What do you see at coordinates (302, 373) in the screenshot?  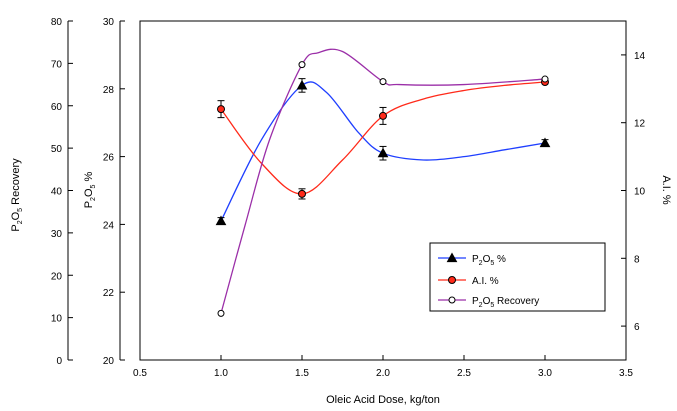 I see `x-tick-label: 1.5` at bounding box center [302, 373].